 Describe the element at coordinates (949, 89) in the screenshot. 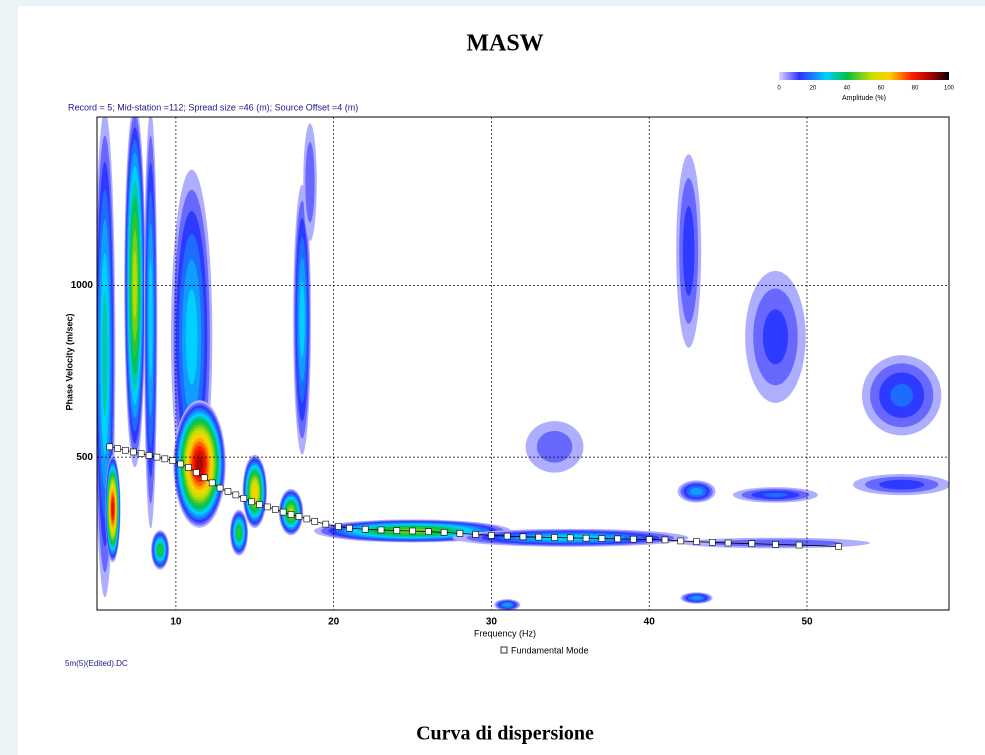

I see `colorbar-tick-label: 100` at that location.